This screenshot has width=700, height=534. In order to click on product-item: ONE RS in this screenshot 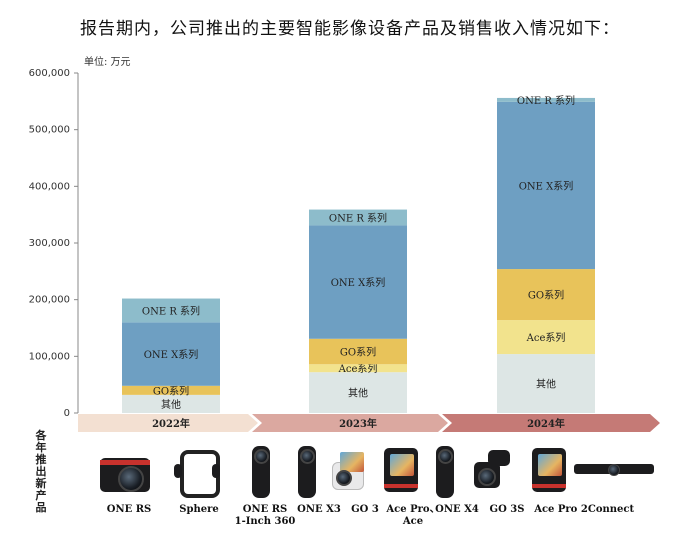, I will do `click(129, 480)`.